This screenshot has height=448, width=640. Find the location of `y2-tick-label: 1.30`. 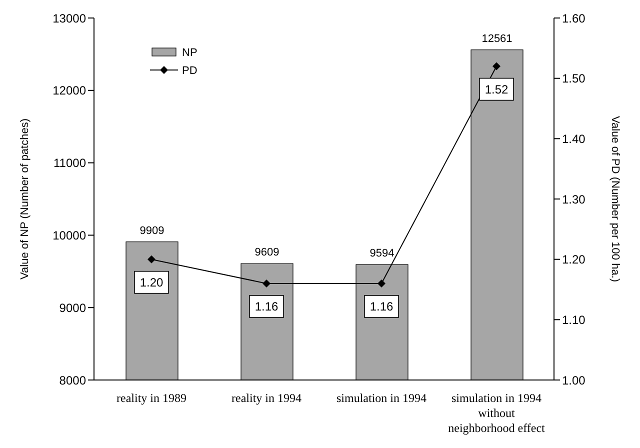

y2-tick-label: 1.30 is located at coordinates (574, 199).